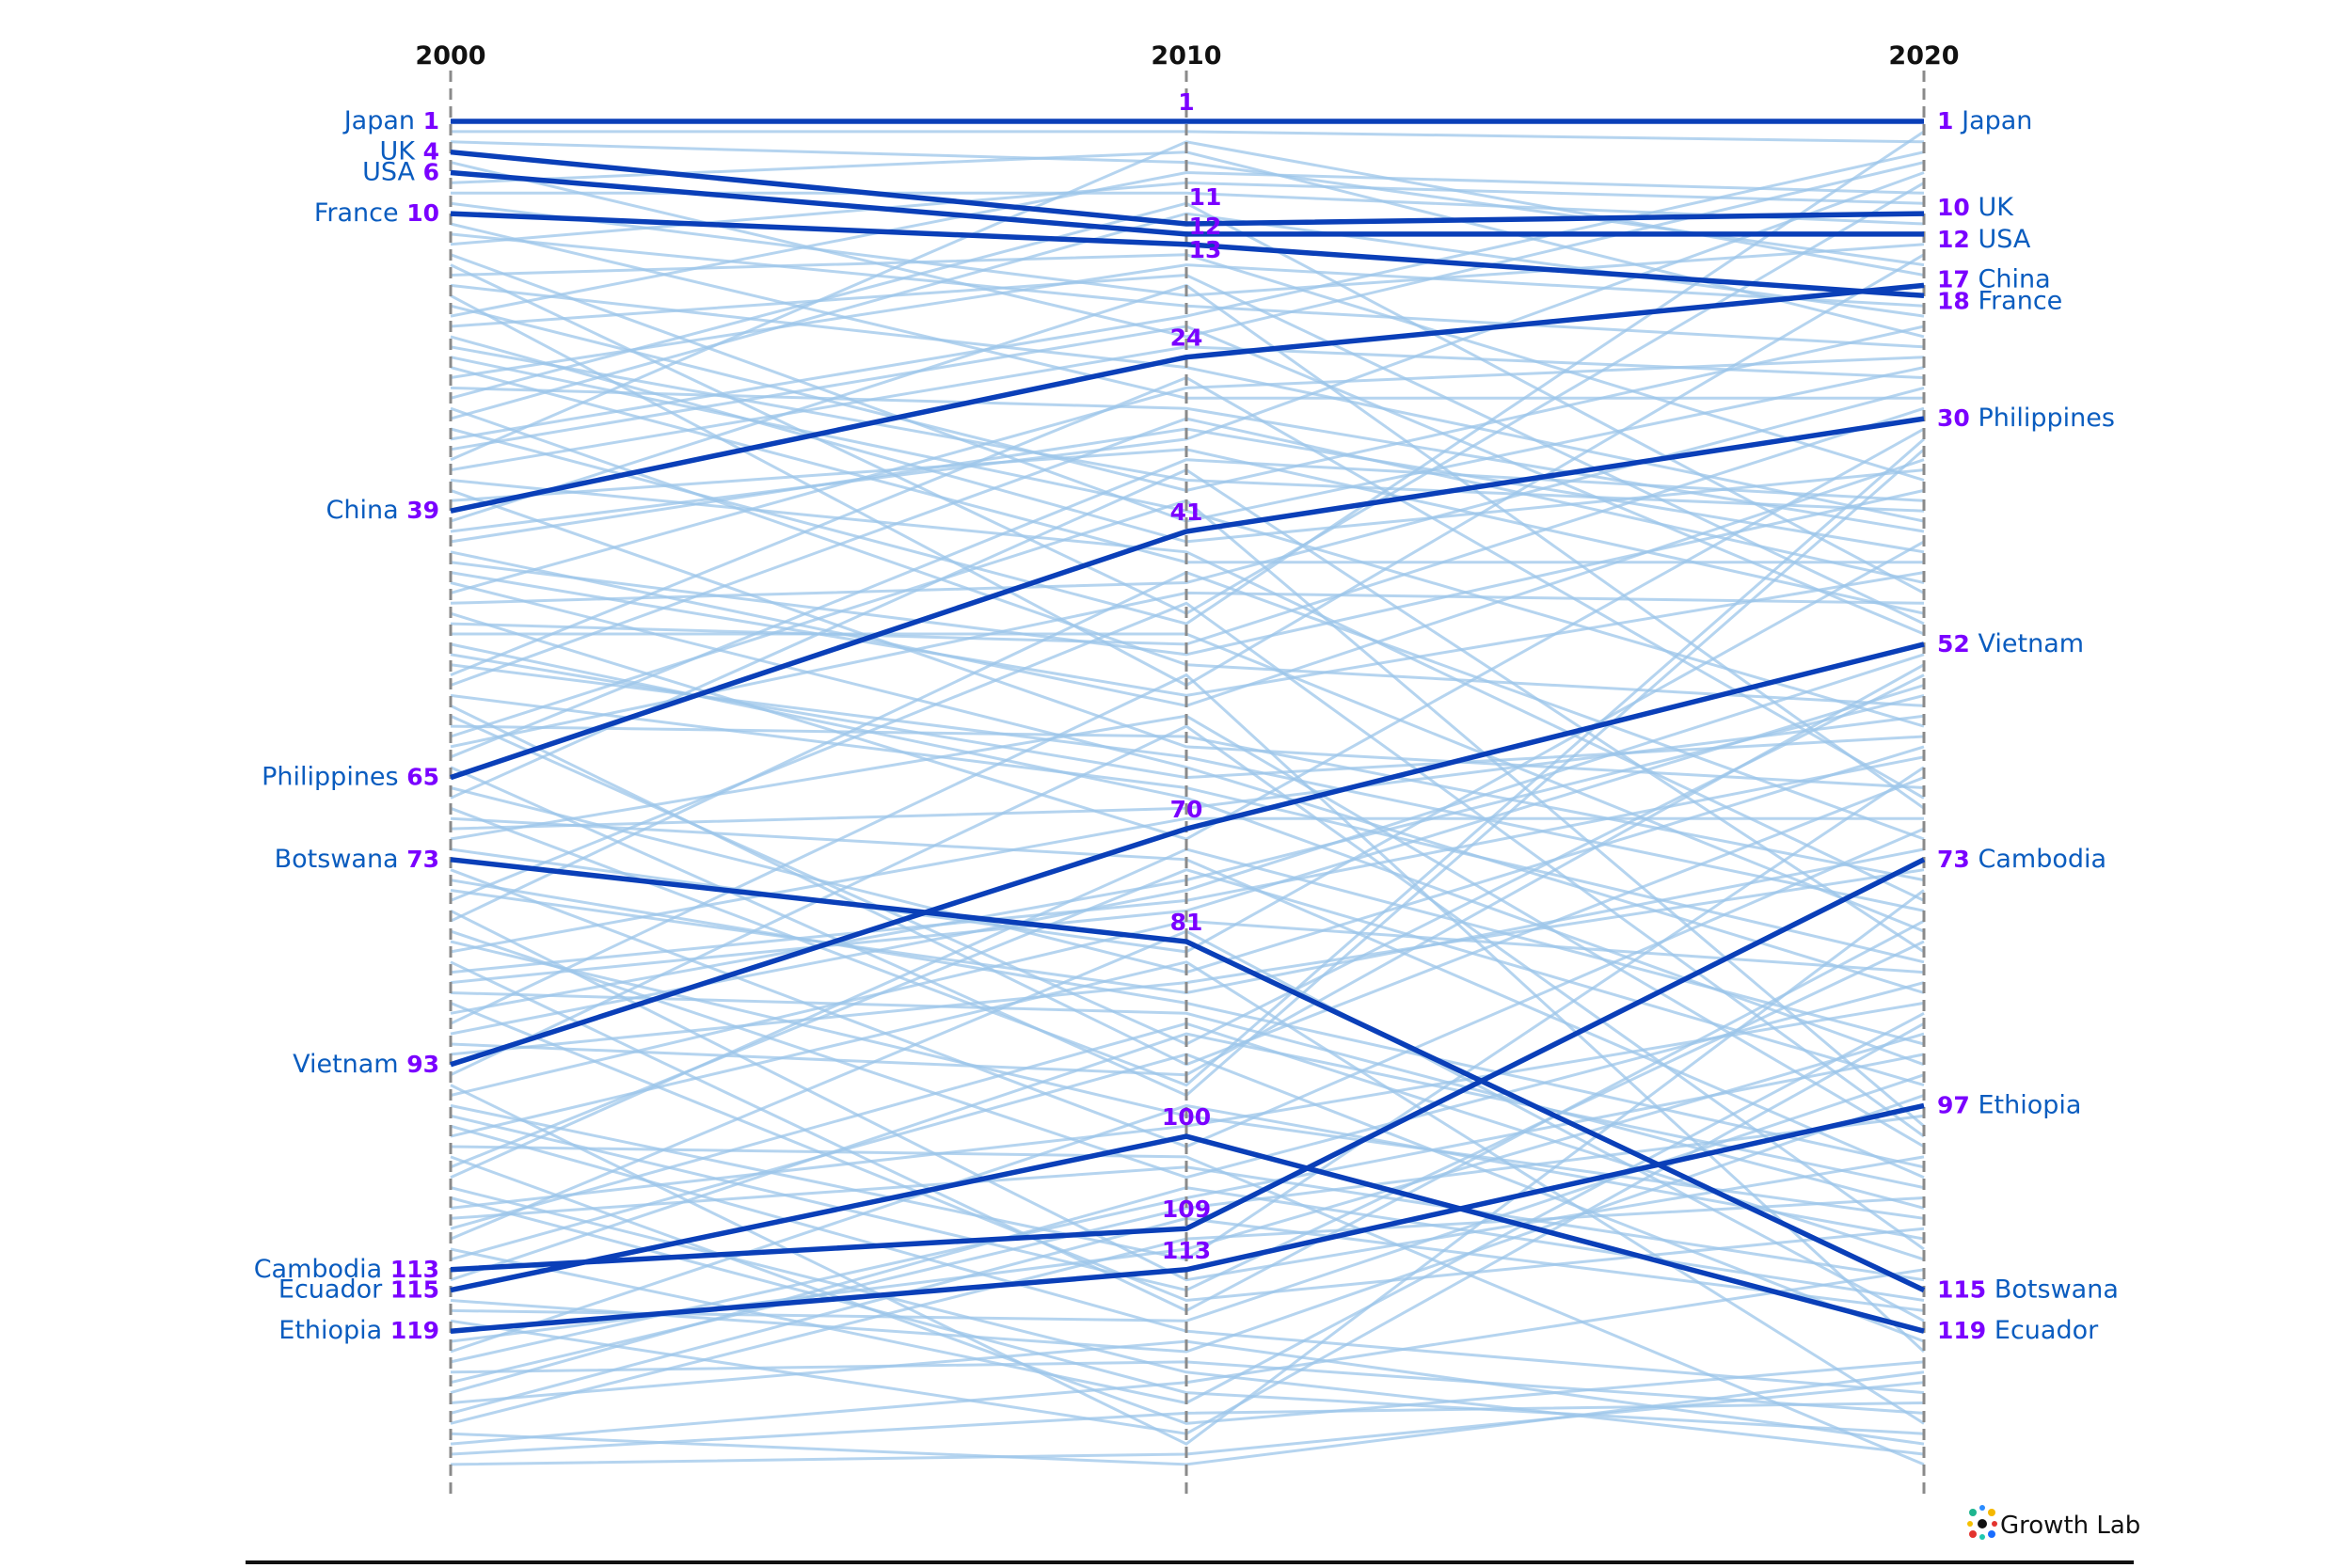 The width and height of the screenshot is (2352, 1568). I want to click on label-2020-ethiopia: 97 Ethiopia, so click(2009, 1104).